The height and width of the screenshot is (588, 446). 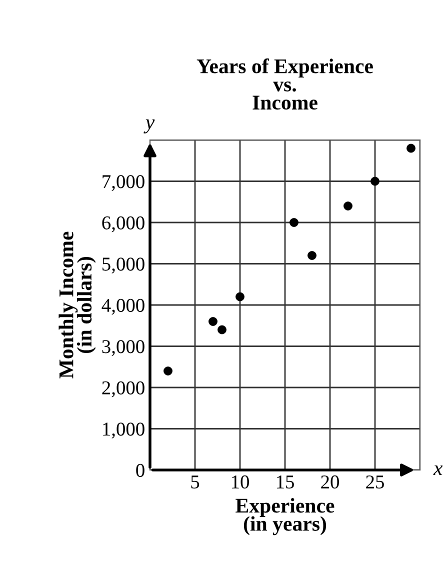 What do you see at coordinates (285, 517) in the screenshot?
I see `x-axis-title: Experience (in years)` at bounding box center [285, 517].